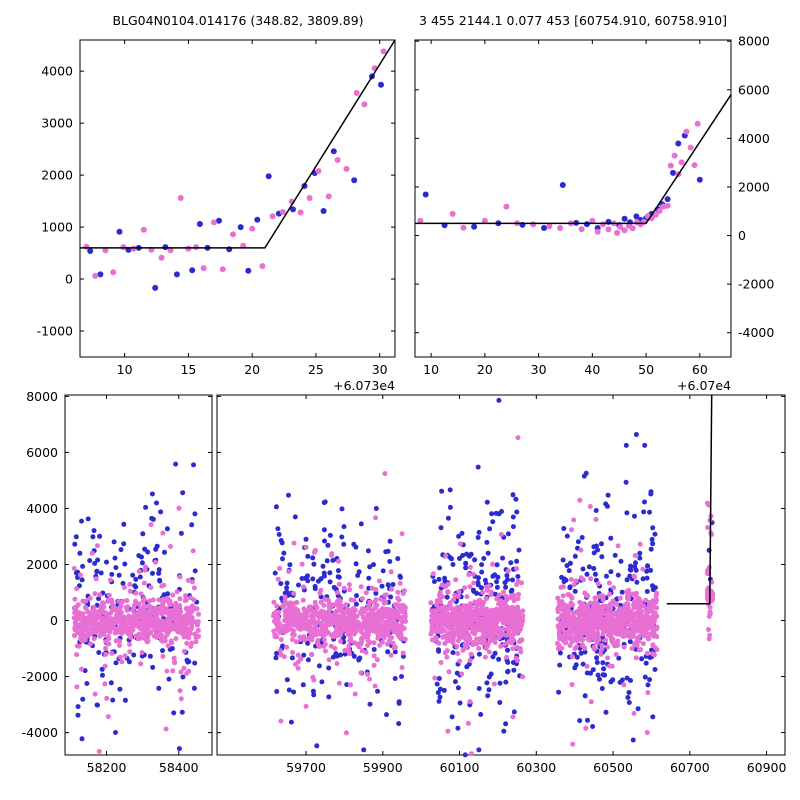 This screenshot has width=800, height=800. Describe the element at coordinates (700, 369) in the screenshot. I see `top-right-xtick-label: 60` at that location.